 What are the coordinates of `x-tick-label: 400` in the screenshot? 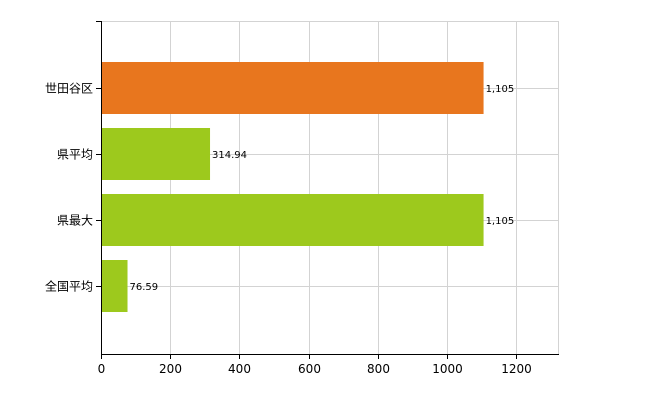 It's located at (239, 369).